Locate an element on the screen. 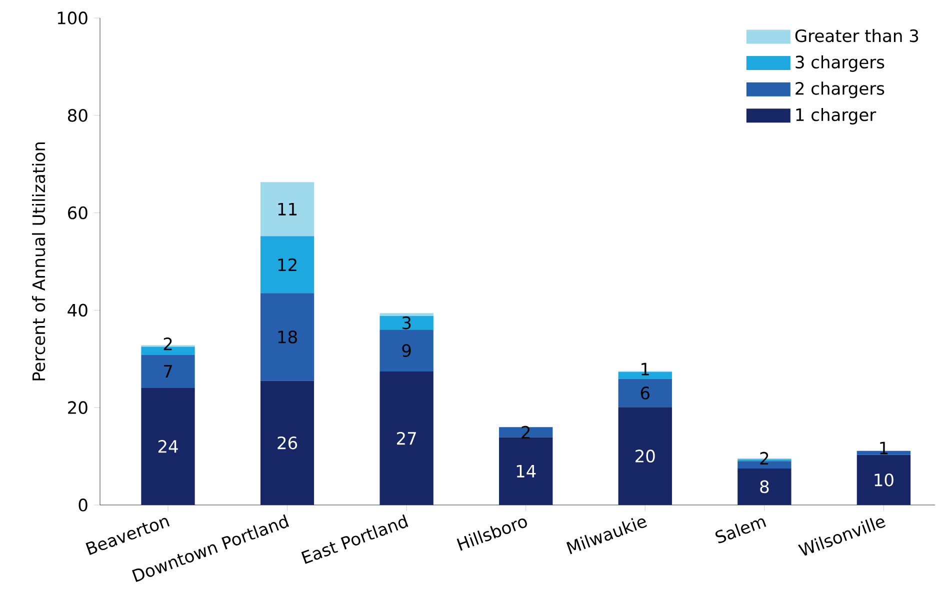  x-tick-label: Salem is located at coordinates (740, 531).